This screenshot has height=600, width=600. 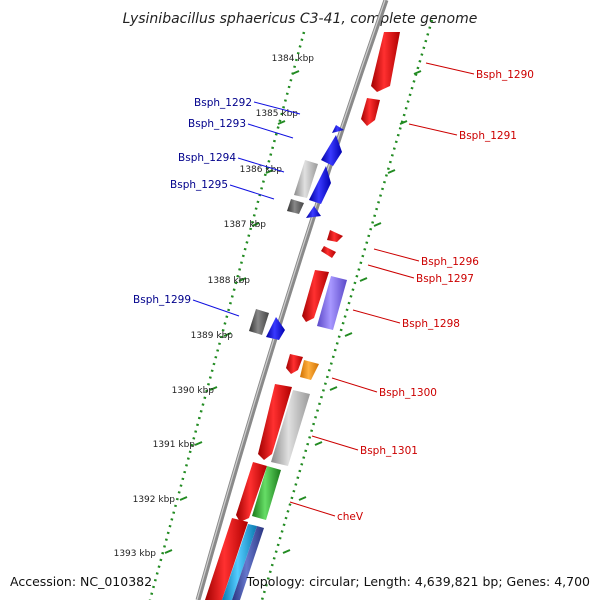 I want to click on accession-text: Accession: NC_010382, so click(x=81, y=581).